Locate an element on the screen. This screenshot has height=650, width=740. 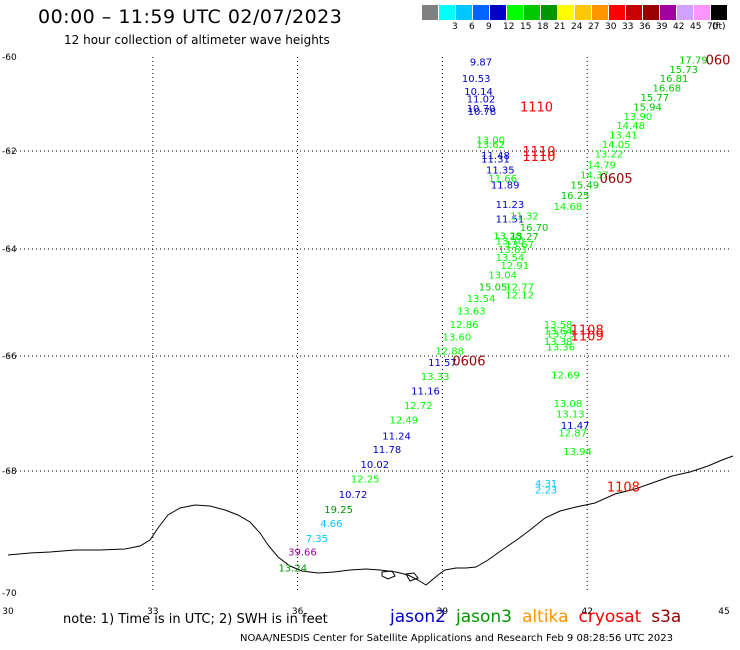
longitude-label: 42 is located at coordinates (586, 612).